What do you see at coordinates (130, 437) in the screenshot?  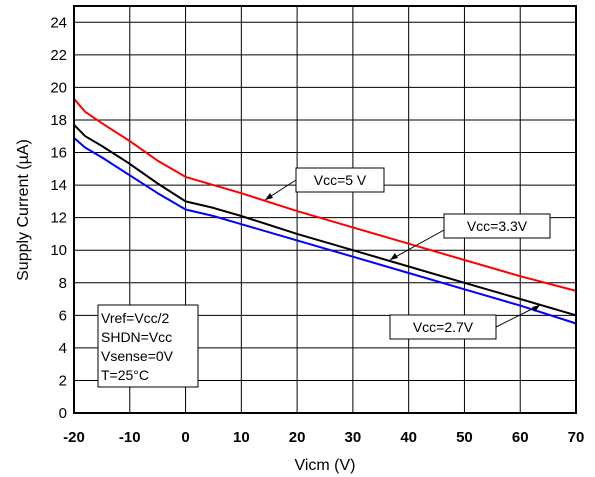 I see `x-tick-label: -10` at bounding box center [130, 437].